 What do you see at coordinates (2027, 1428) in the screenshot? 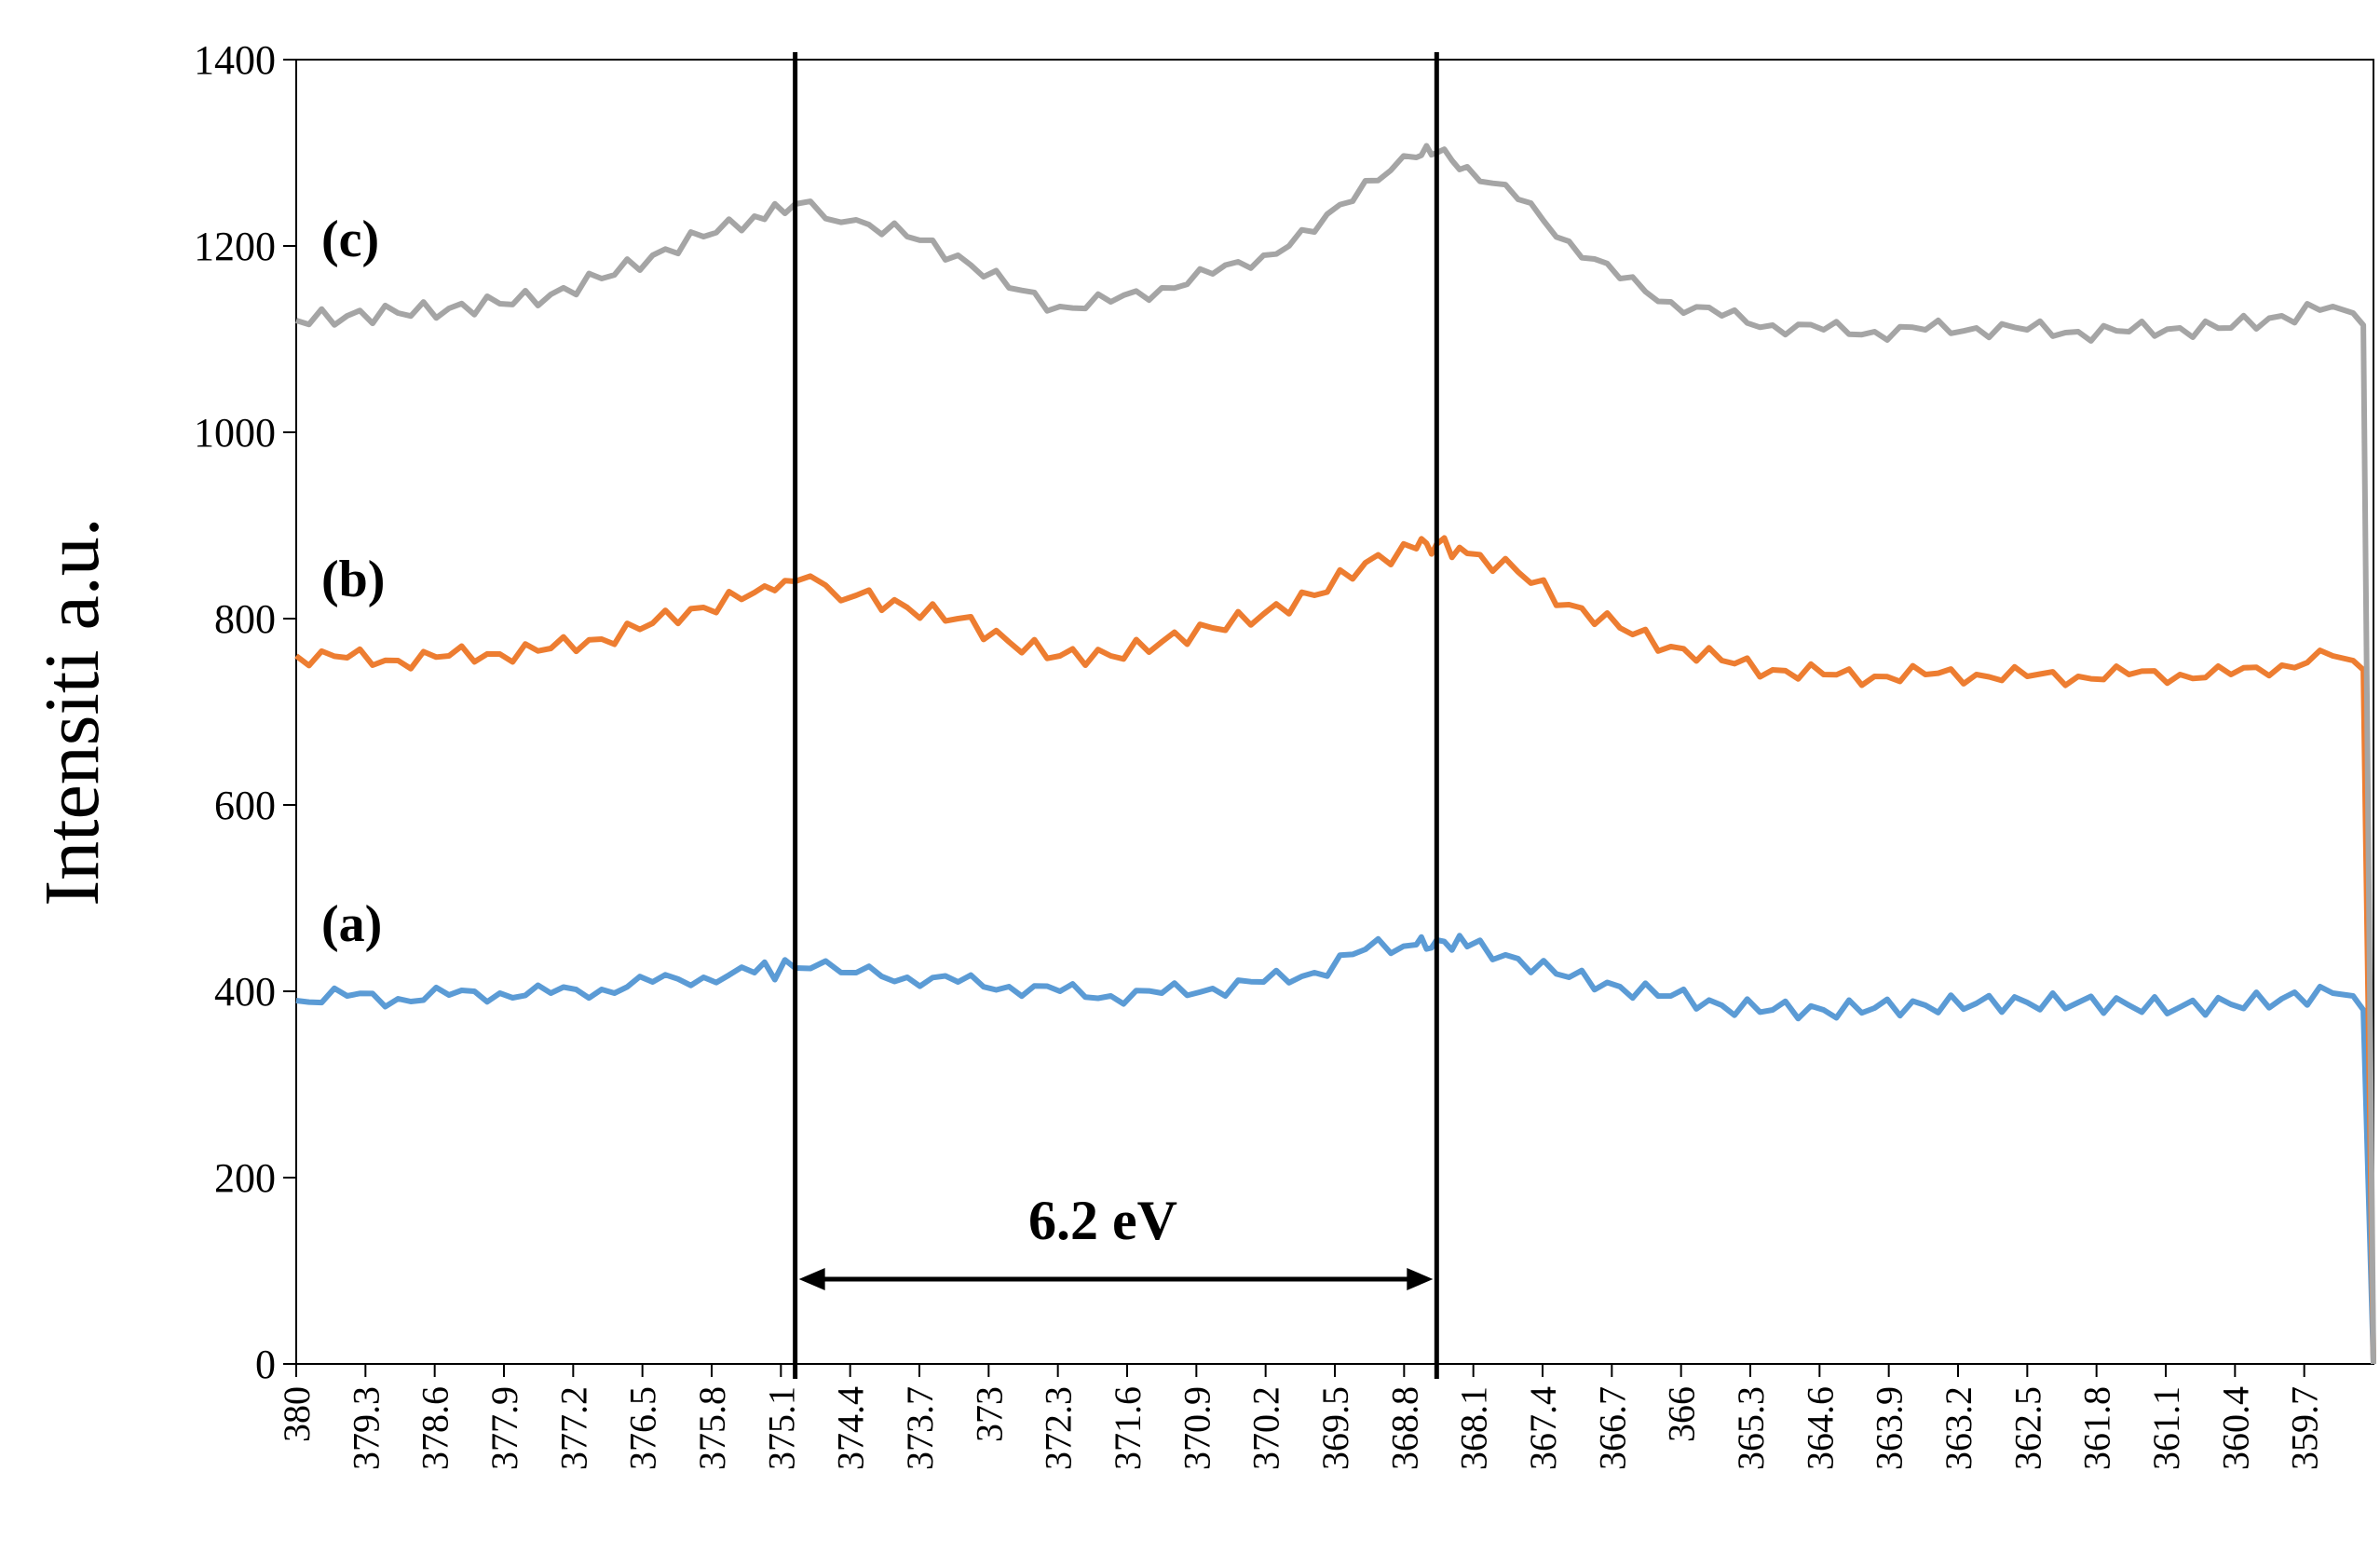
I see `x-tick-label: 362.5` at bounding box center [2027, 1428].